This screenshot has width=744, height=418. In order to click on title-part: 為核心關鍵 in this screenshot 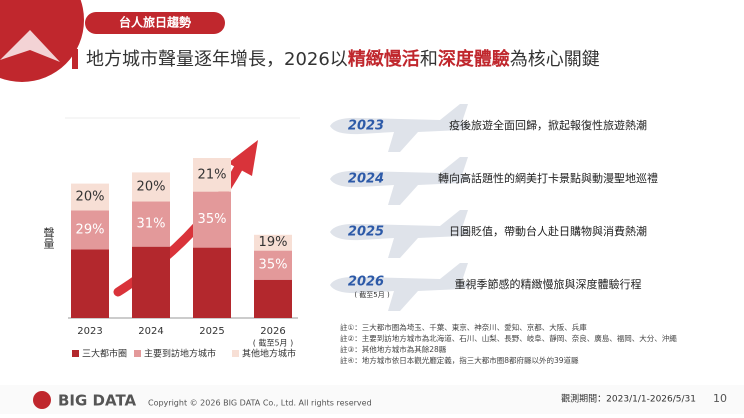, I will do `click(555, 59)`.